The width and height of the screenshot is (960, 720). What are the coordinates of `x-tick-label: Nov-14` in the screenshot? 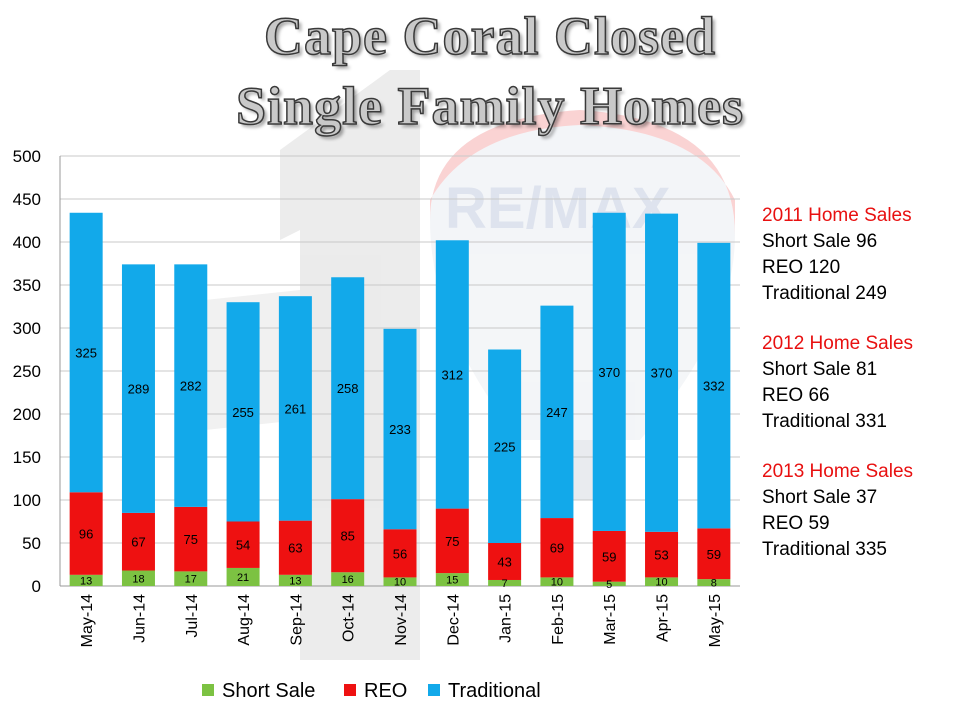 It's located at (401, 620).